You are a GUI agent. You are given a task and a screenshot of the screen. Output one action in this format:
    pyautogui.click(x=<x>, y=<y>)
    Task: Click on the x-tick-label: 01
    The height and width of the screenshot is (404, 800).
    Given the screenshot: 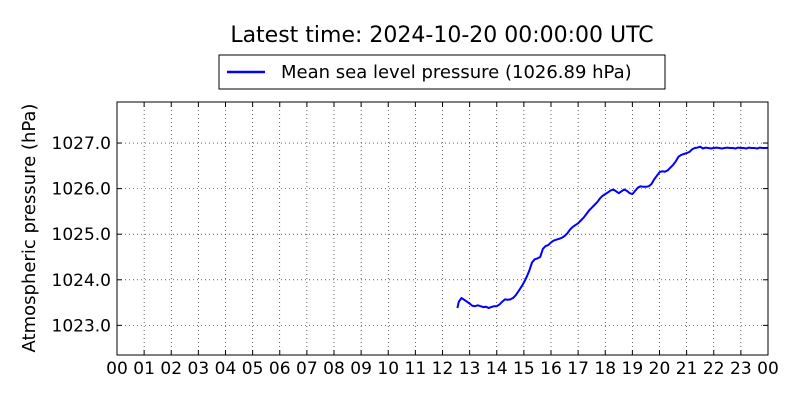 What is the action you would take?
    pyautogui.click(x=144, y=369)
    